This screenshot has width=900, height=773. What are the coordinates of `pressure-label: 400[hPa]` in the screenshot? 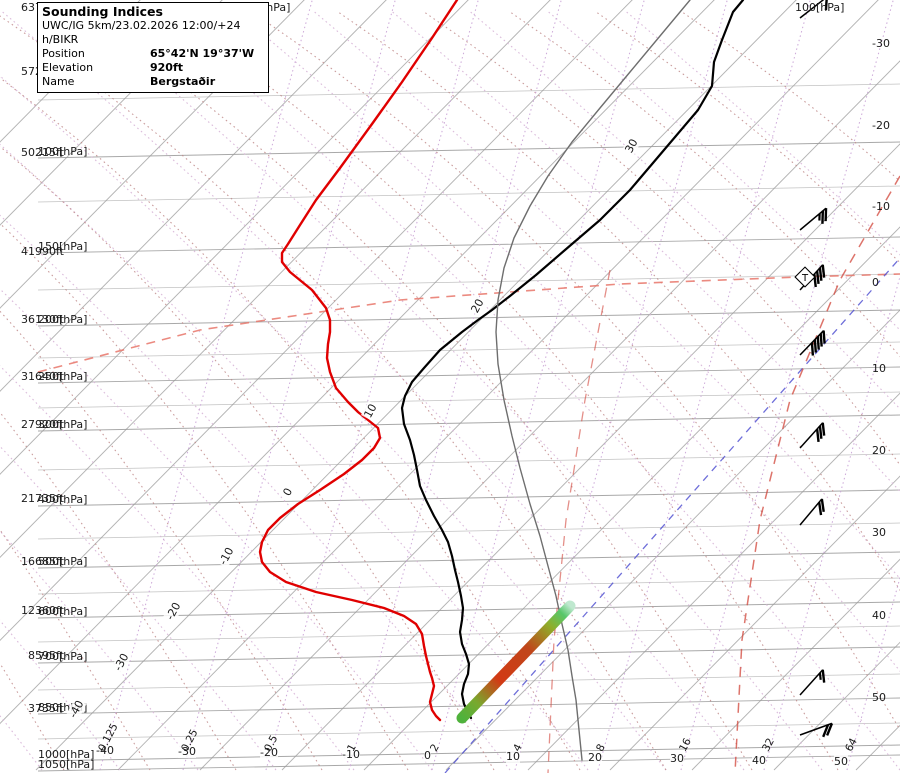 It's located at (63, 499).